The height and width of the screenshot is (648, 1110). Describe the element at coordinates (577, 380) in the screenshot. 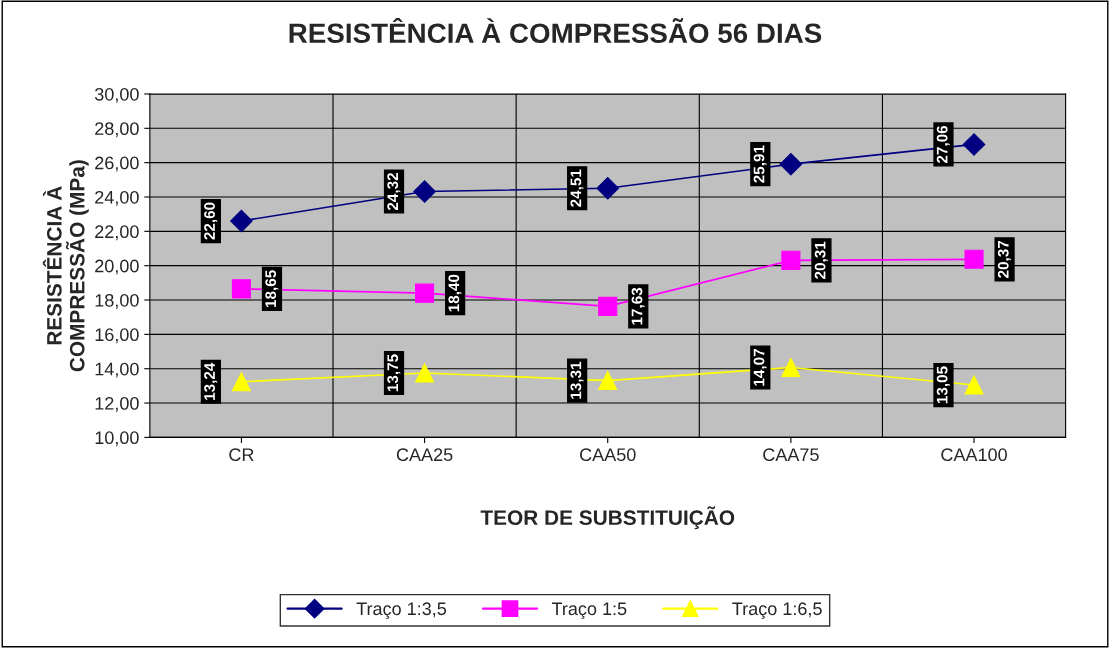

I see `data-label: 13,31` at that location.